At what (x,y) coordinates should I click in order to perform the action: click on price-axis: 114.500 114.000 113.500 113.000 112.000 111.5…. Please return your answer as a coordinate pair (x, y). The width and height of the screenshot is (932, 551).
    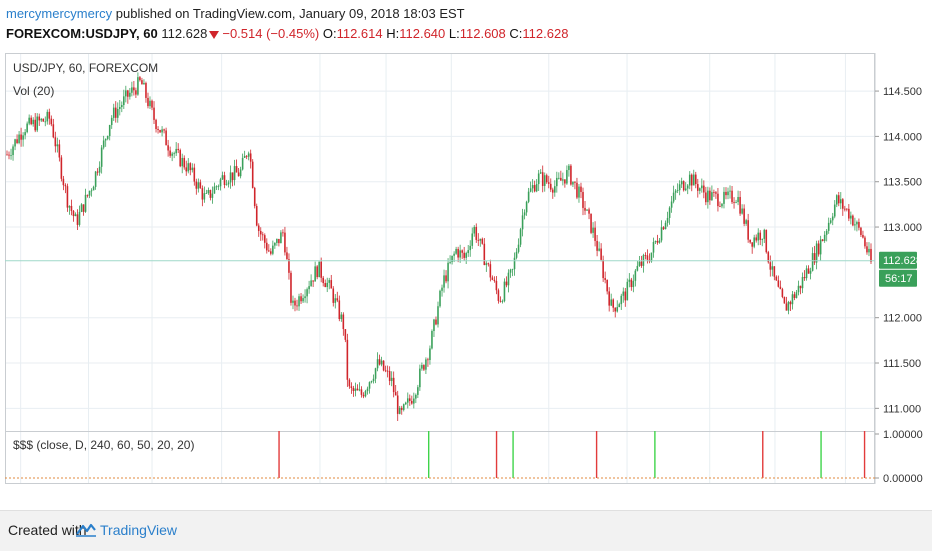
    Looking at the image, I should click on (898, 250).